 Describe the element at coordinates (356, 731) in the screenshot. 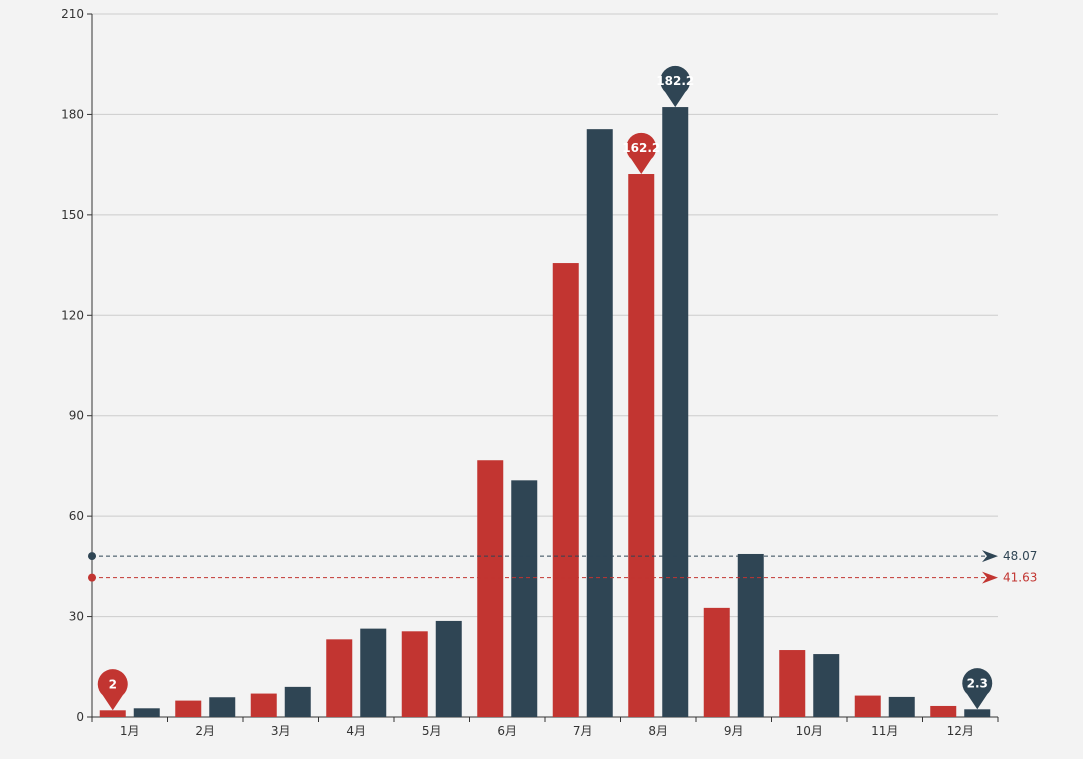

I see `x-tick-label: 4月` at that location.